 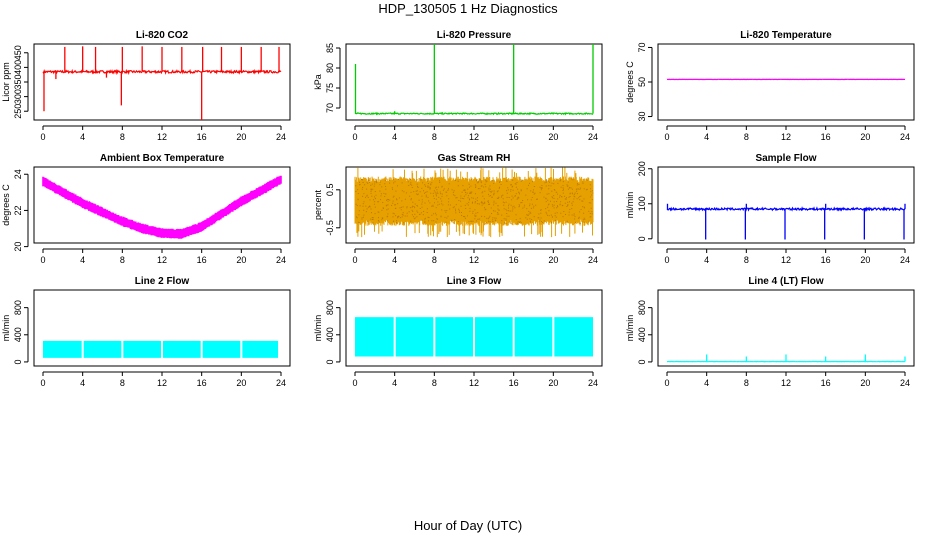 I want to click on y-tick-label: 50, so click(x=642, y=82).